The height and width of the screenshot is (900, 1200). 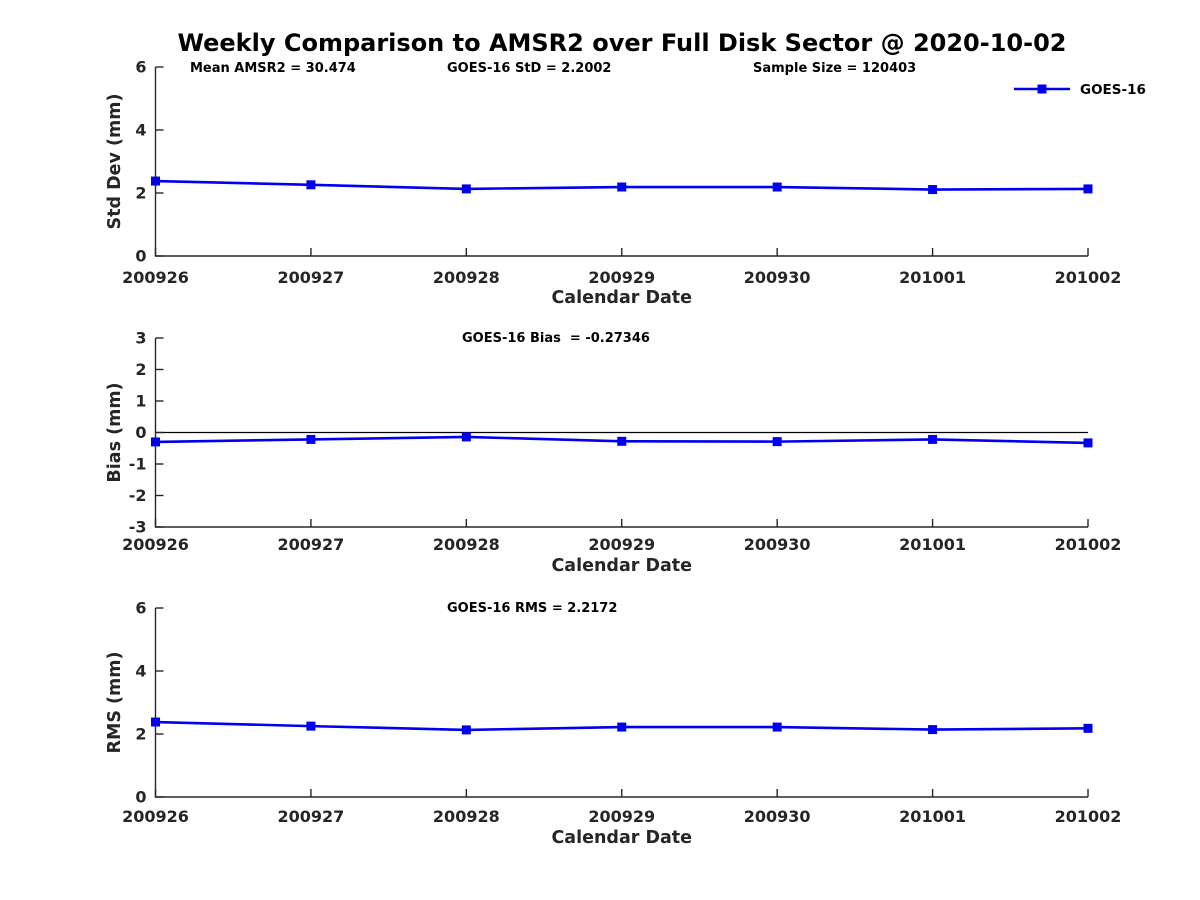 I want to click on legend-label: GOES-16, so click(x=1113, y=90).